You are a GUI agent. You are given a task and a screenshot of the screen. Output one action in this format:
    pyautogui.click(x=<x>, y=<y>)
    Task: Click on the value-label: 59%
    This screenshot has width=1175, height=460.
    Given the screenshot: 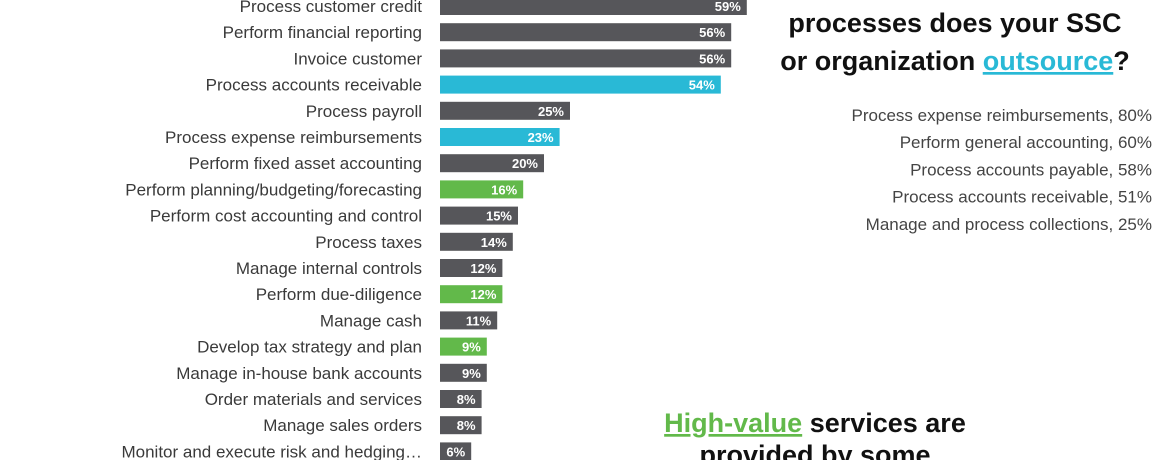 What is the action you would take?
    pyautogui.click(x=728, y=7)
    